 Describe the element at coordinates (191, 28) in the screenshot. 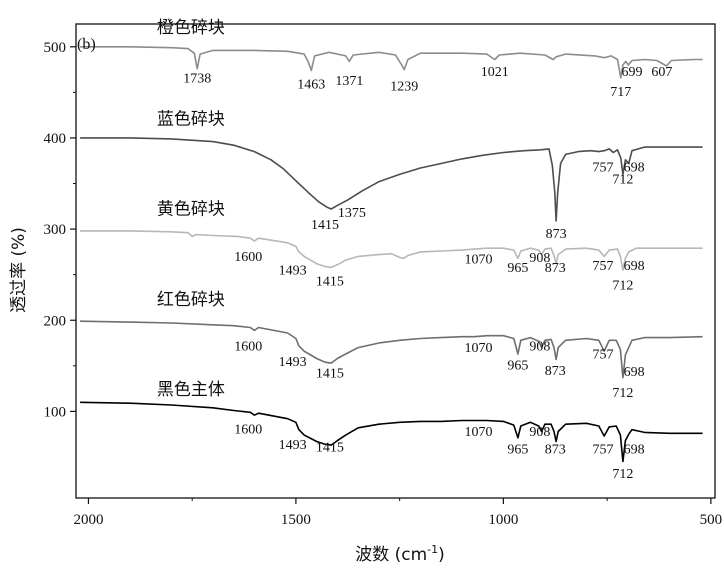

I see `series-name-1: 橙色碎块` at that location.